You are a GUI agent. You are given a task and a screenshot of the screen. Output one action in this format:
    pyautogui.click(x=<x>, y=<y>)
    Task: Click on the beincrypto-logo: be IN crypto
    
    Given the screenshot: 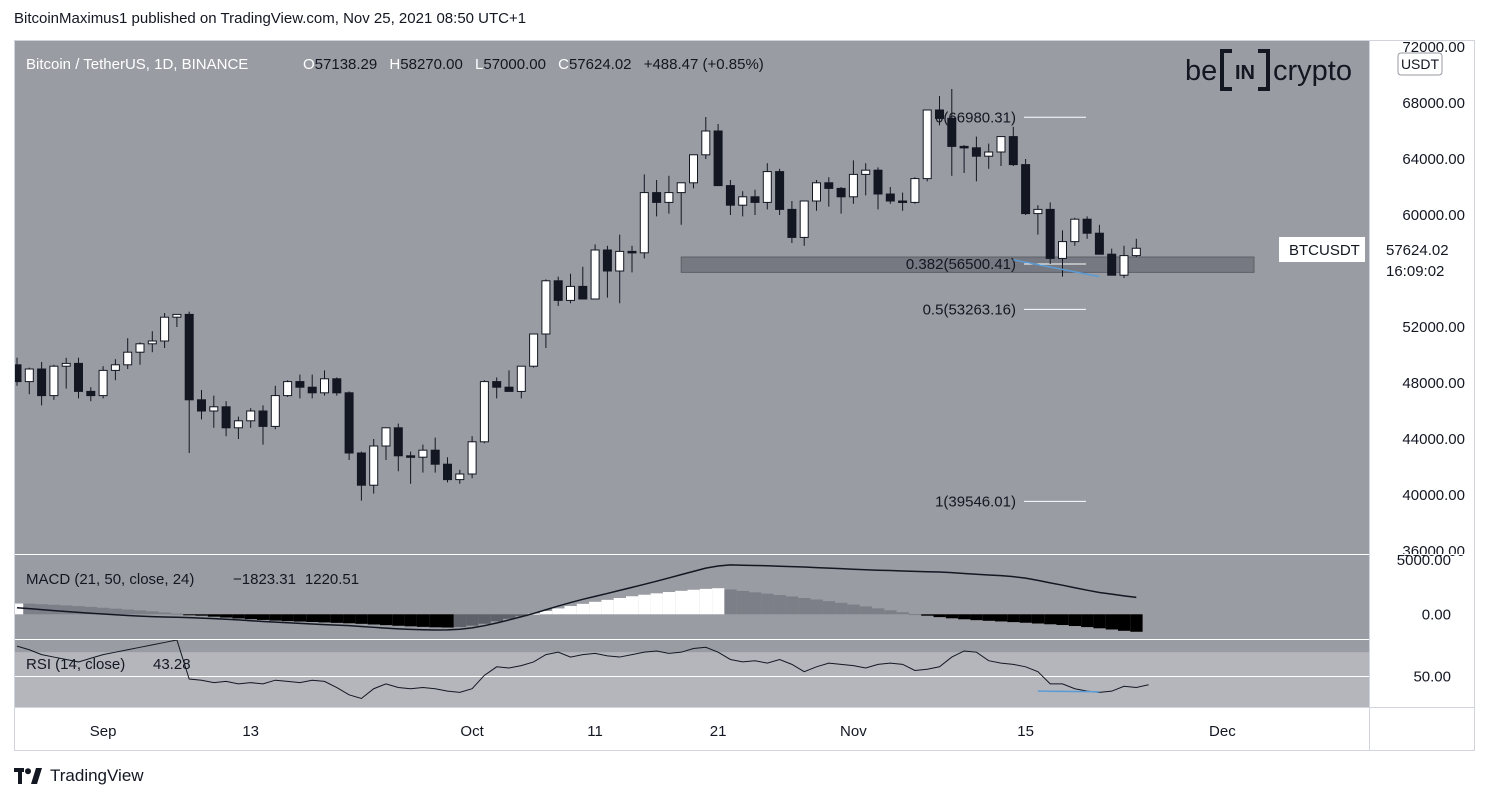 What is the action you would take?
    pyautogui.click(x=1268, y=70)
    